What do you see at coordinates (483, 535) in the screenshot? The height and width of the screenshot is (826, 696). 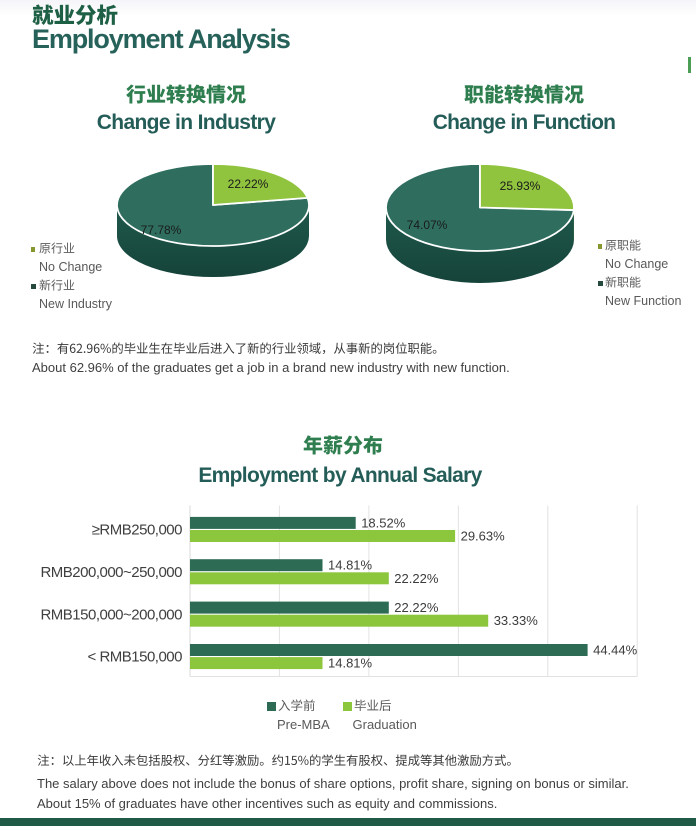 I see `svg-text: 29.63%` at bounding box center [483, 535].